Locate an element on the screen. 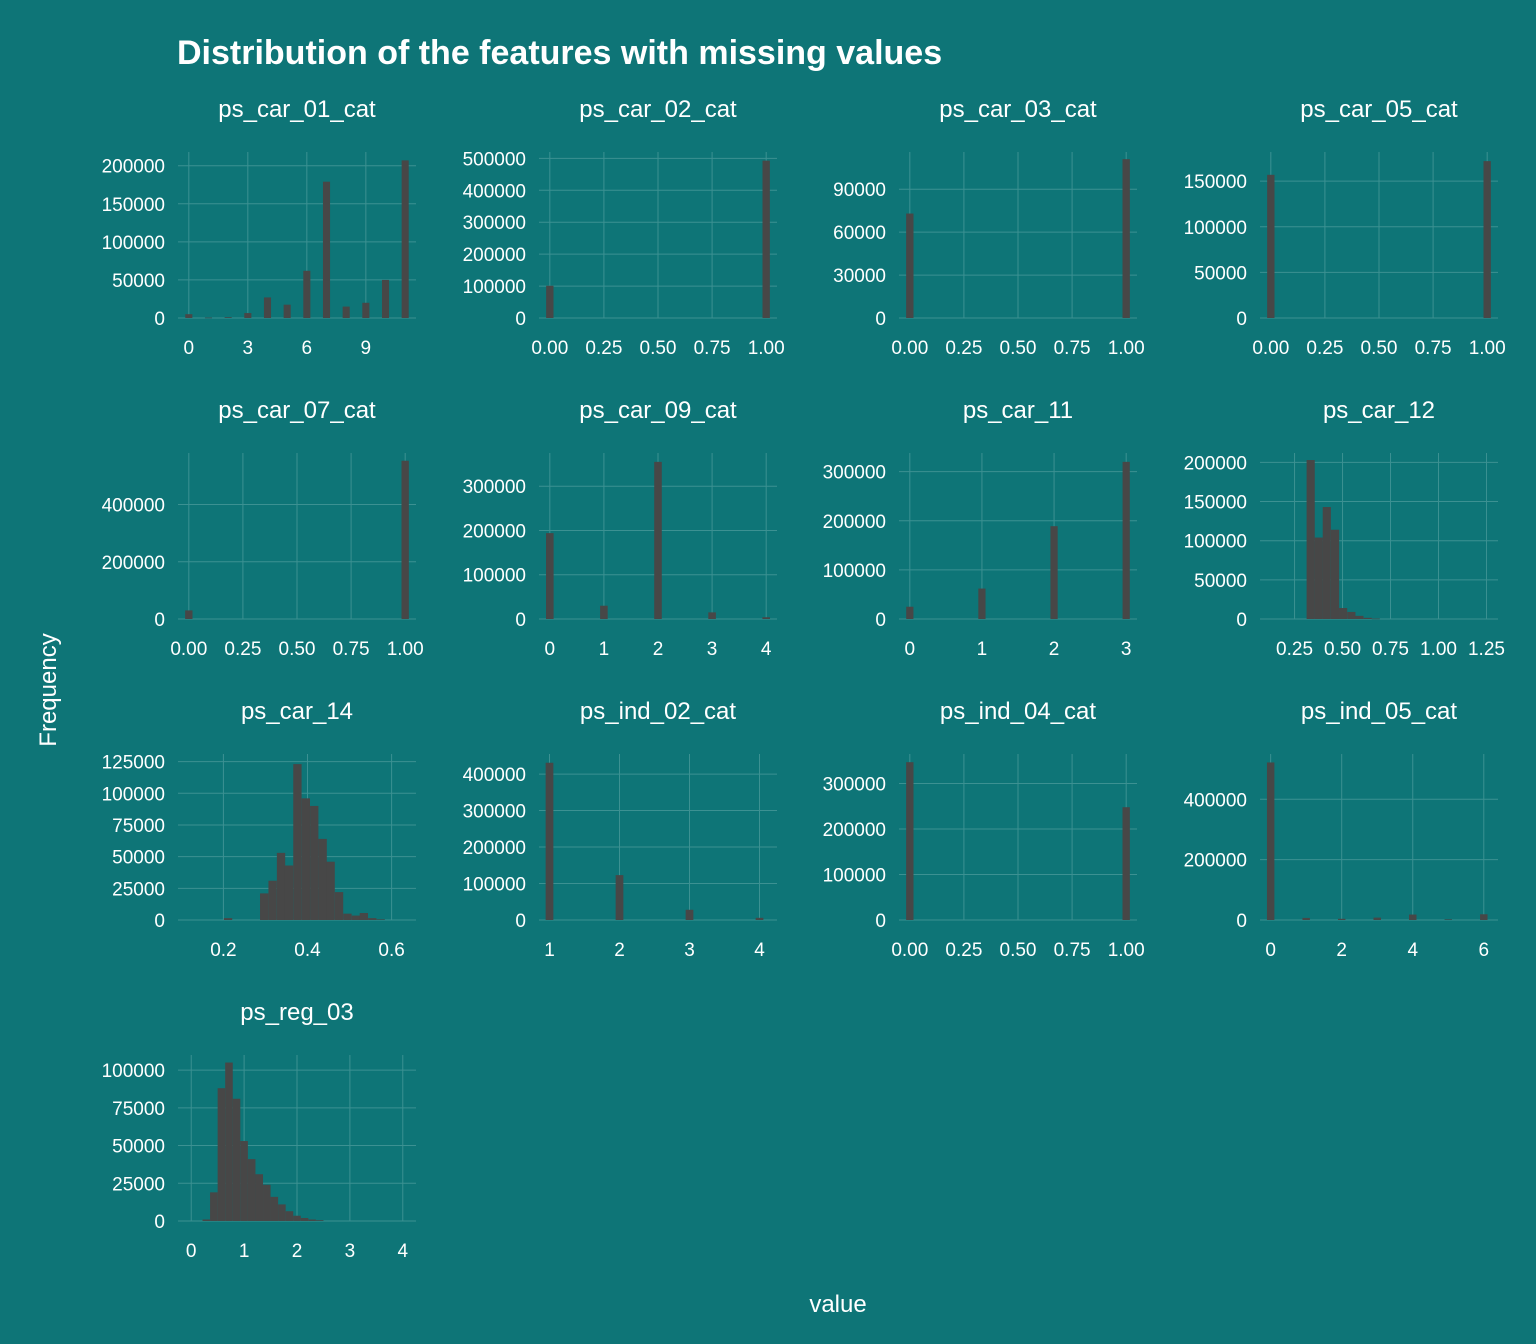  x-tick-label: 0 is located at coordinates (550, 649).